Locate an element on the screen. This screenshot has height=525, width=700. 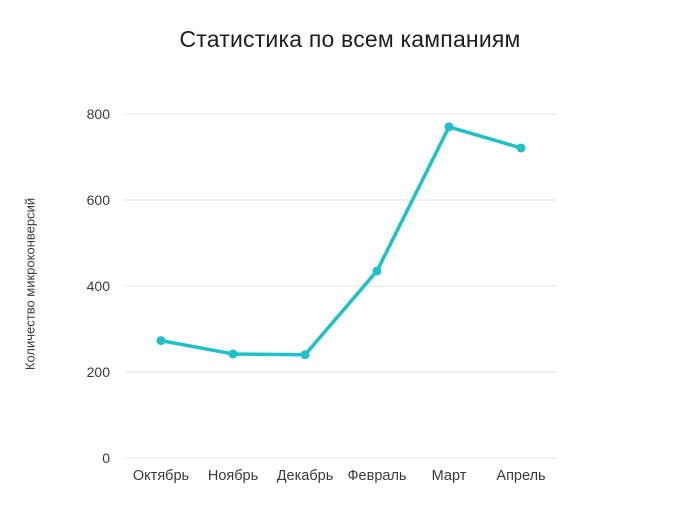
x-tick-label: Декабрь is located at coordinates (305, 476).